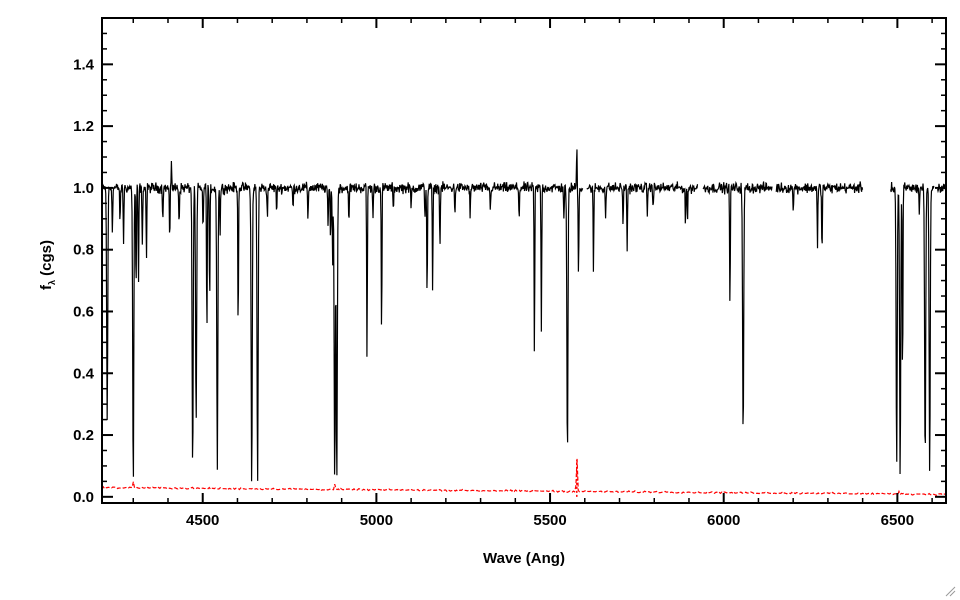 This screenshot has width=960, height=600. I want to click on y-axis-title-unit: (cgs), so click(46, 258).